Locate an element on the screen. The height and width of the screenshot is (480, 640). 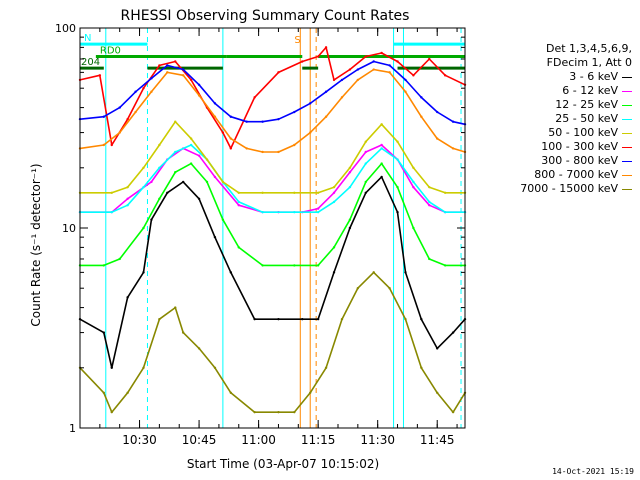
legend-entry-label: 50 - 100 keV is located at coordinates (583, 132).